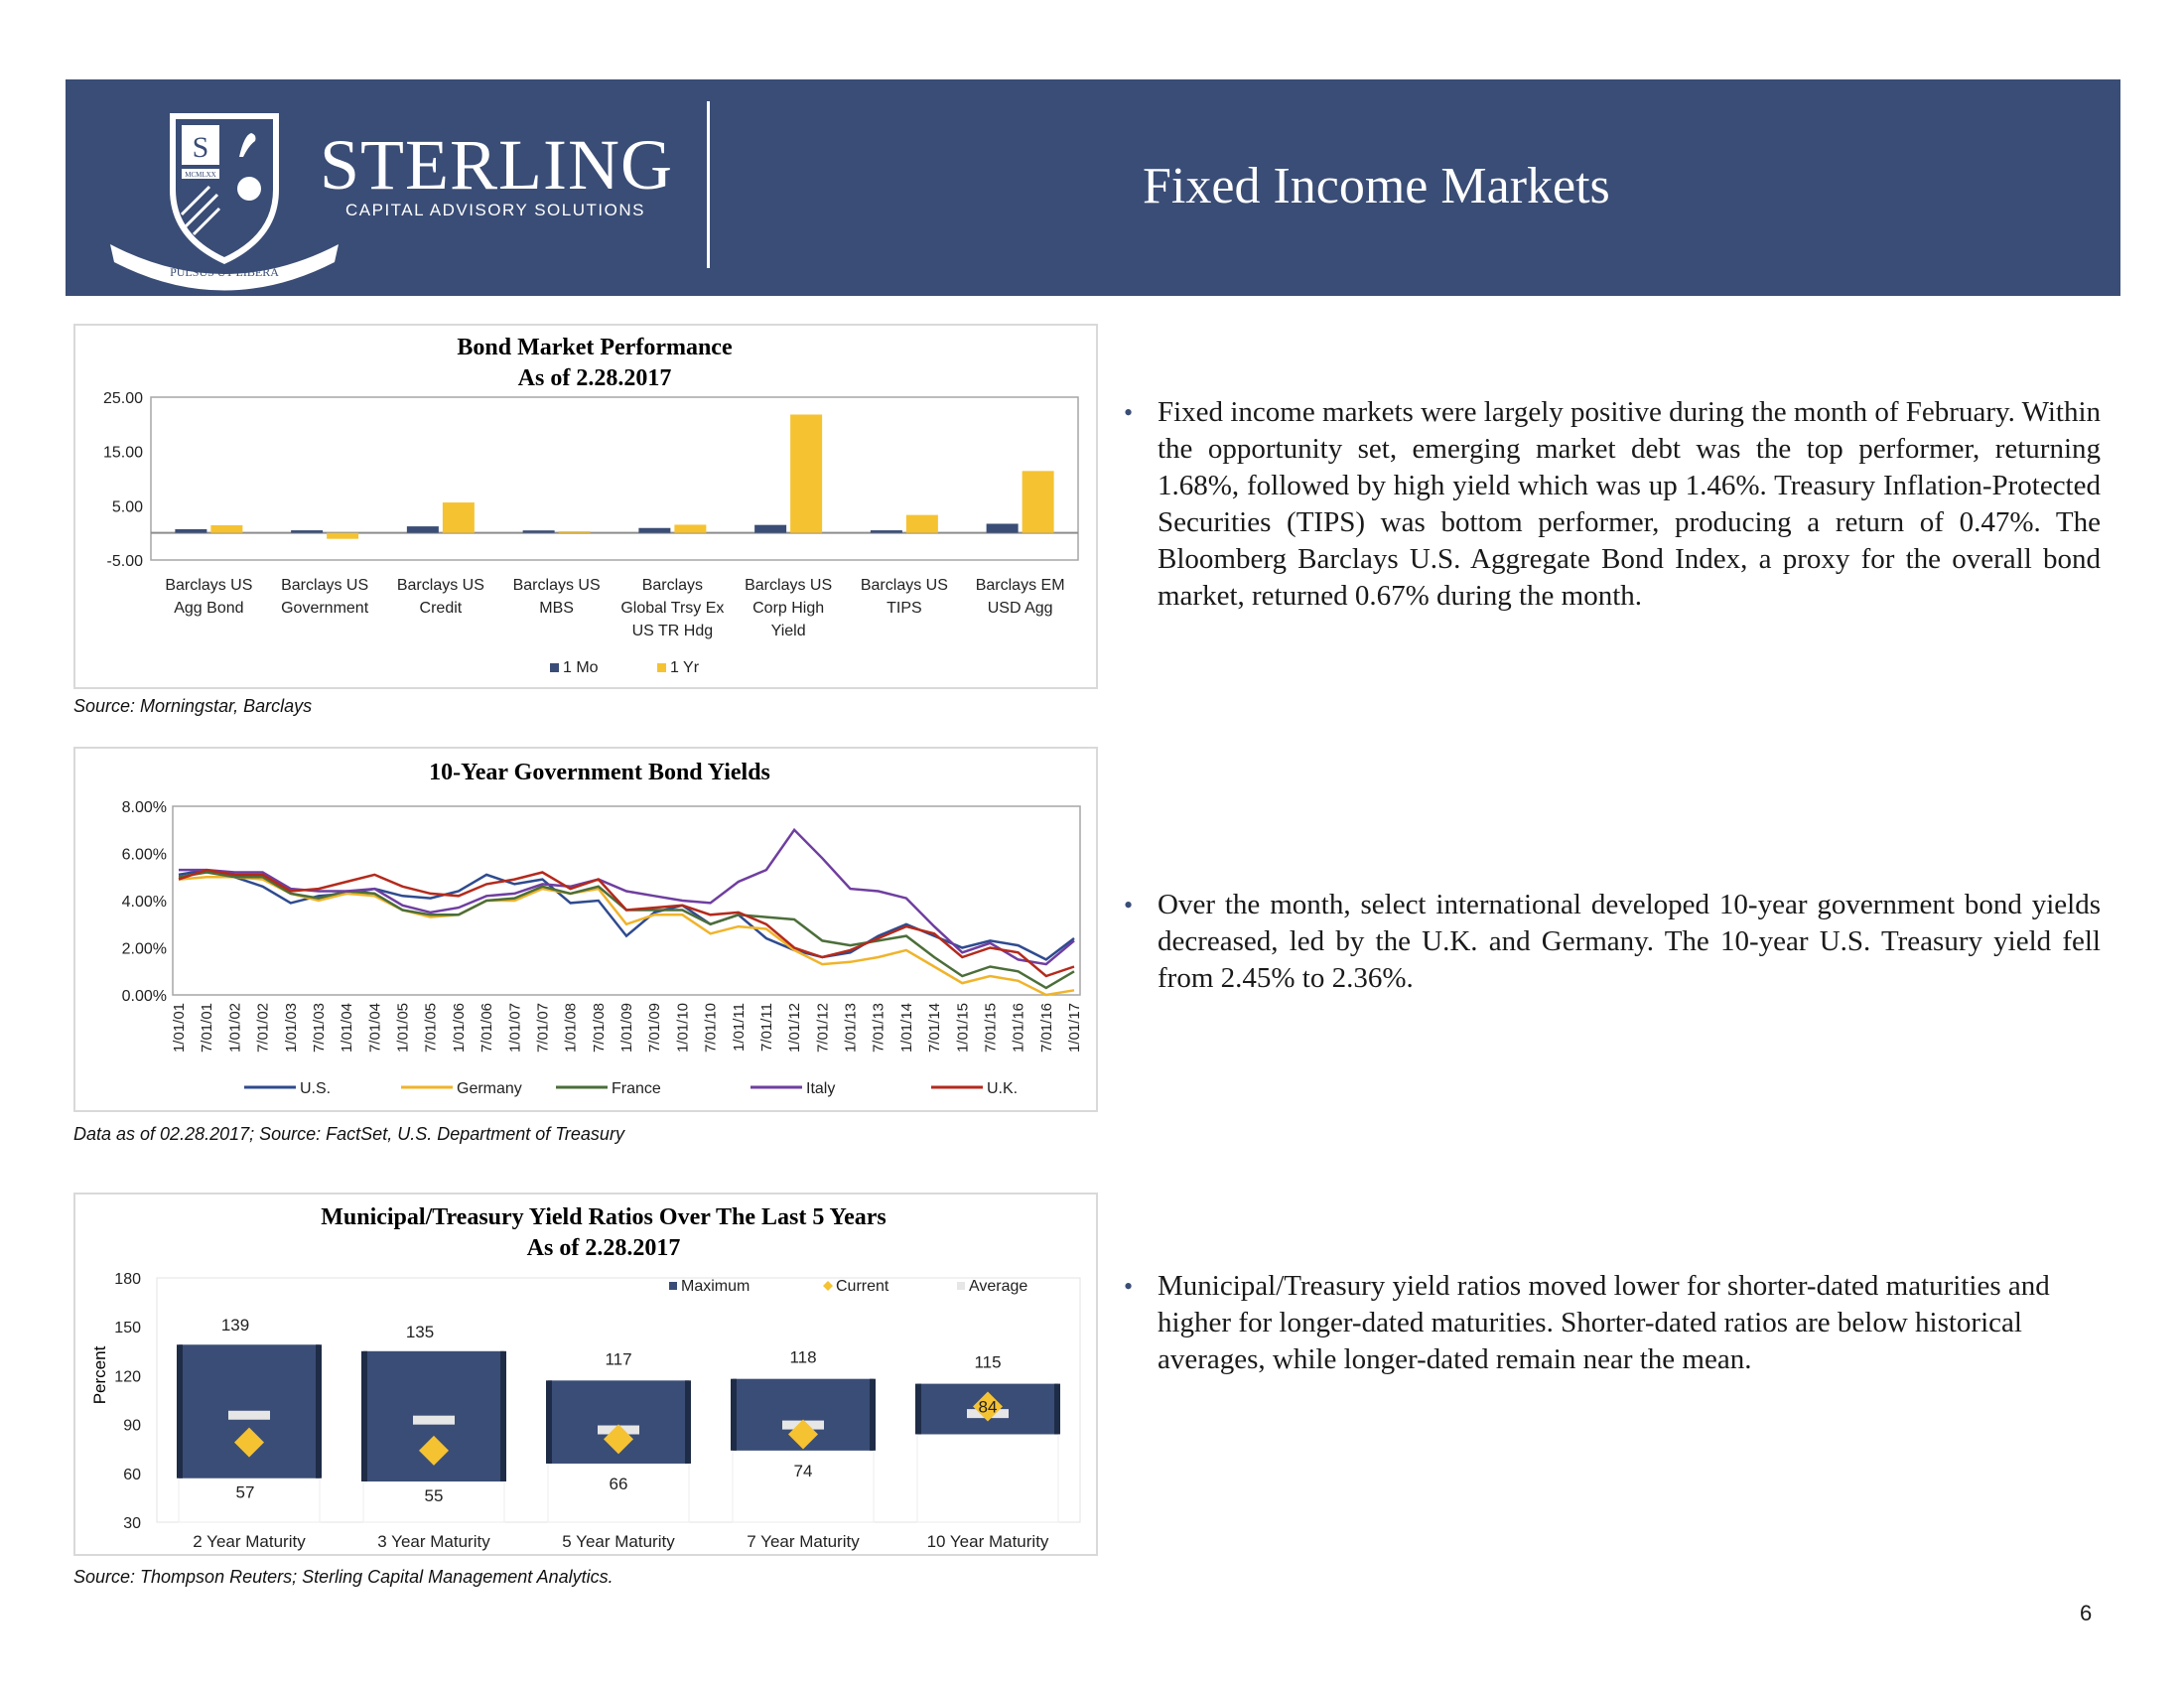 This screenshot has width=2184, height=1688. Describe the element at coordinates (2086, 1613) in the screenshot. I see `page-number: 6` at that location.